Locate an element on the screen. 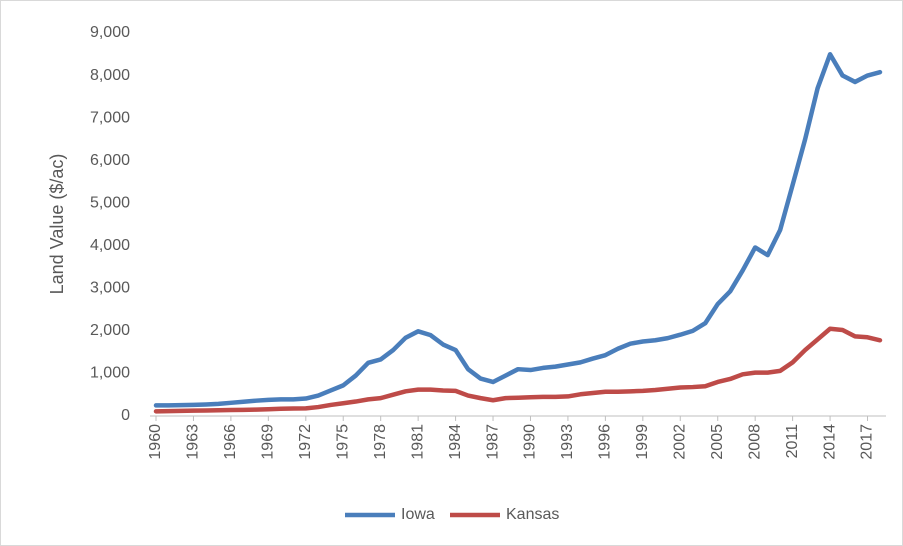  y-tick-label: 6,000 is located at coordinates (110, 160).